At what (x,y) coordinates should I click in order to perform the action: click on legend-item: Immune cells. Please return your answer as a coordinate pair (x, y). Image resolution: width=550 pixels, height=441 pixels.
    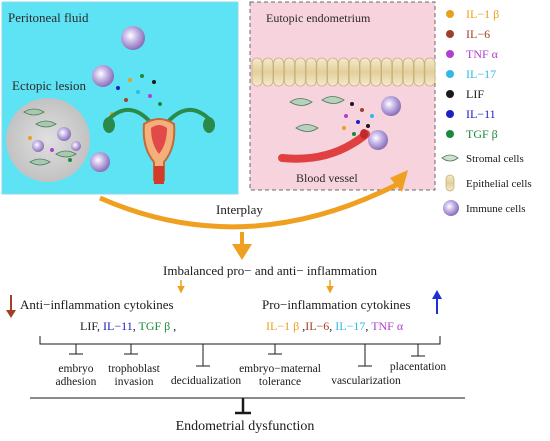
    Looking at the image, I should click on (484, 208).